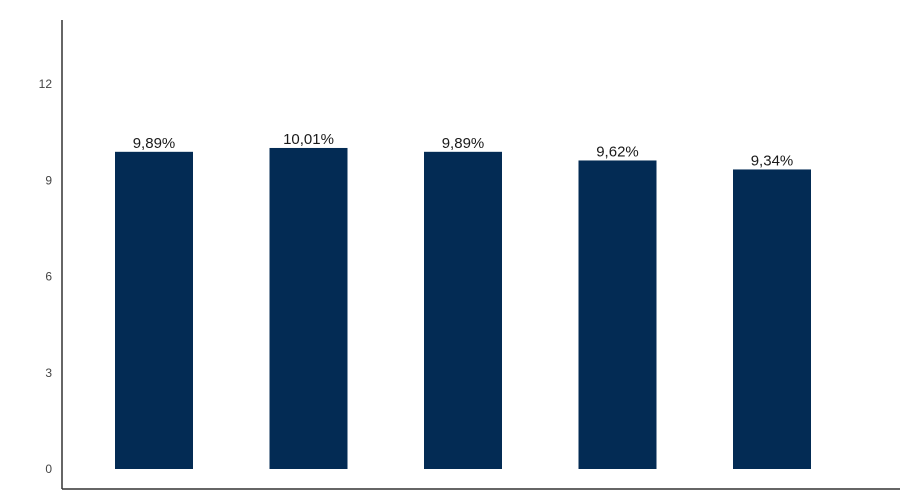  Describe the element at coordinates (772, 160) in the screenshot. I see `bar-data-label: 9,34%` at that location.